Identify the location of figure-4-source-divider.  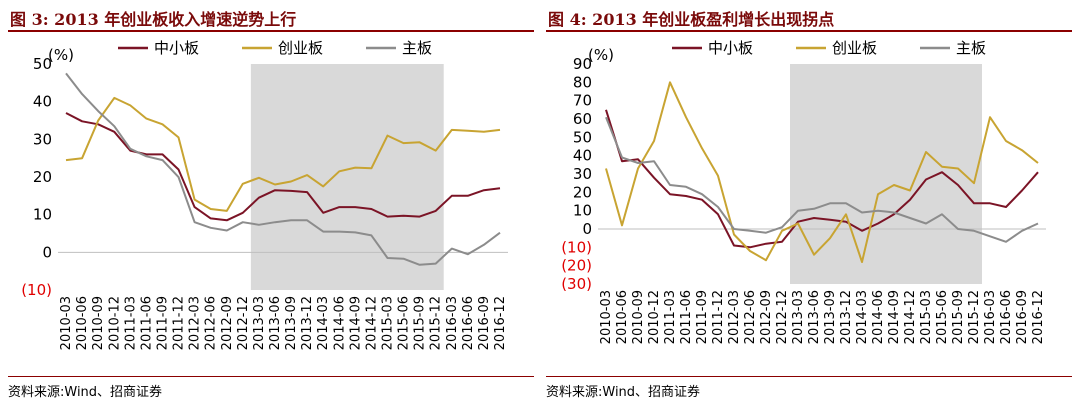
(809, 376).